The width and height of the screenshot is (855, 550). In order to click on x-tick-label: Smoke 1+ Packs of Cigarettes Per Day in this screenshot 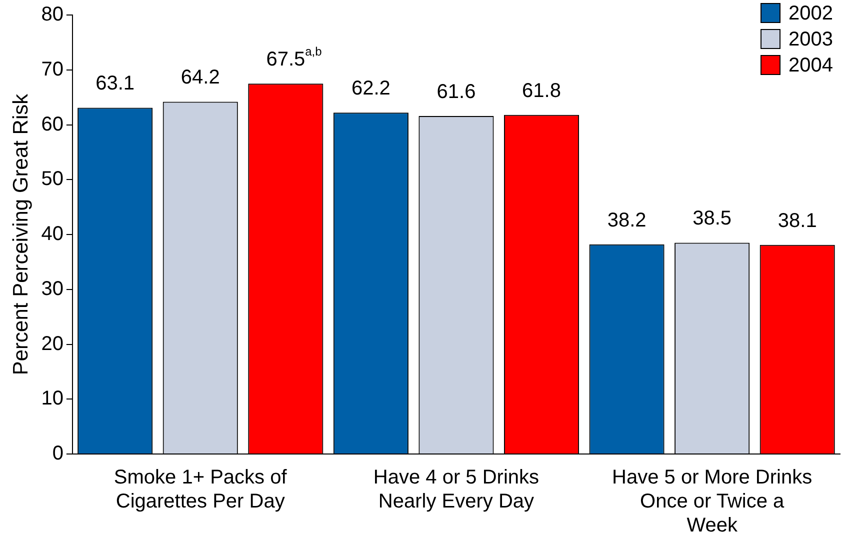, I will do `click(201, 489)`.